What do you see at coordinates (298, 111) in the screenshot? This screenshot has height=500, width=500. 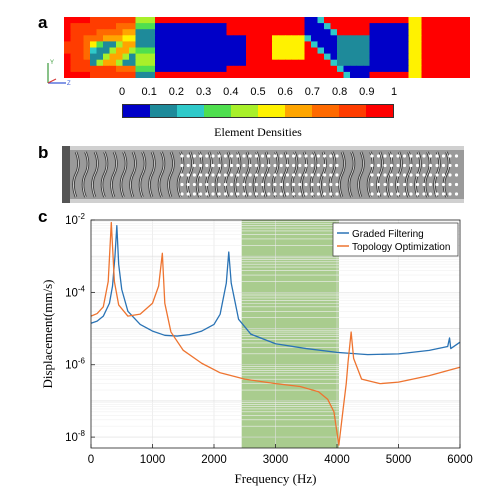 I see `colorbar-segment` at bounding box center [298, 111].